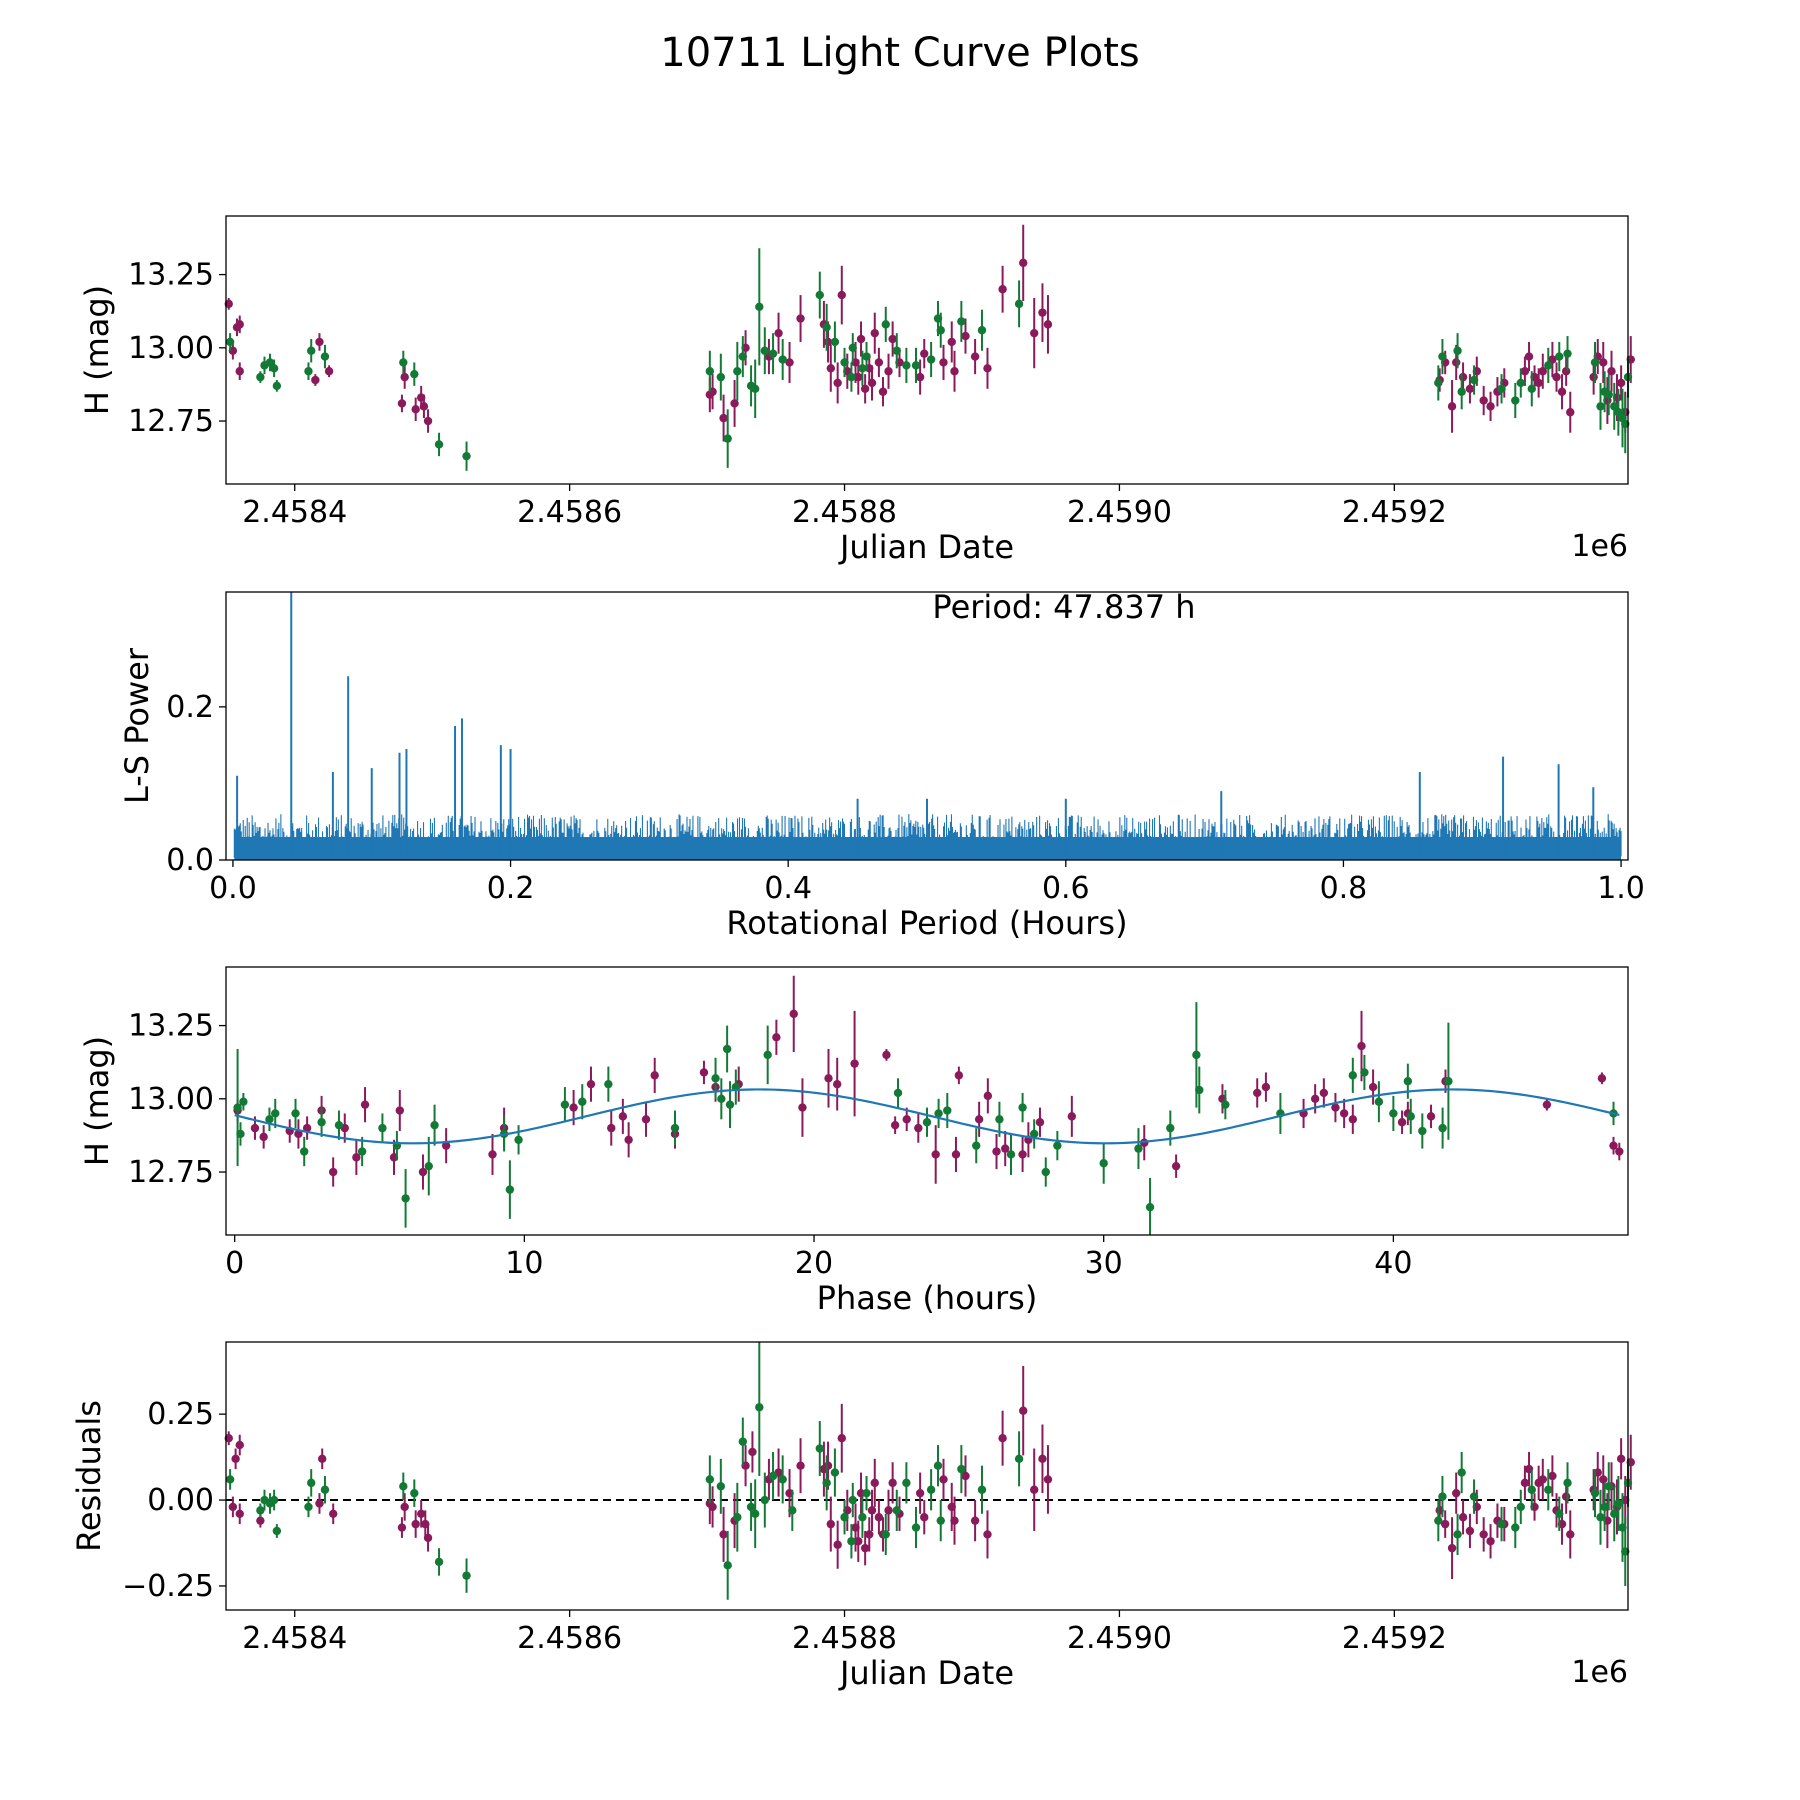  What do you see at coordinates (926, 923) in the screenshot?
I see `periodogram-xlabel: Rotational Period (Hours)` at bounding box center [926, 923].